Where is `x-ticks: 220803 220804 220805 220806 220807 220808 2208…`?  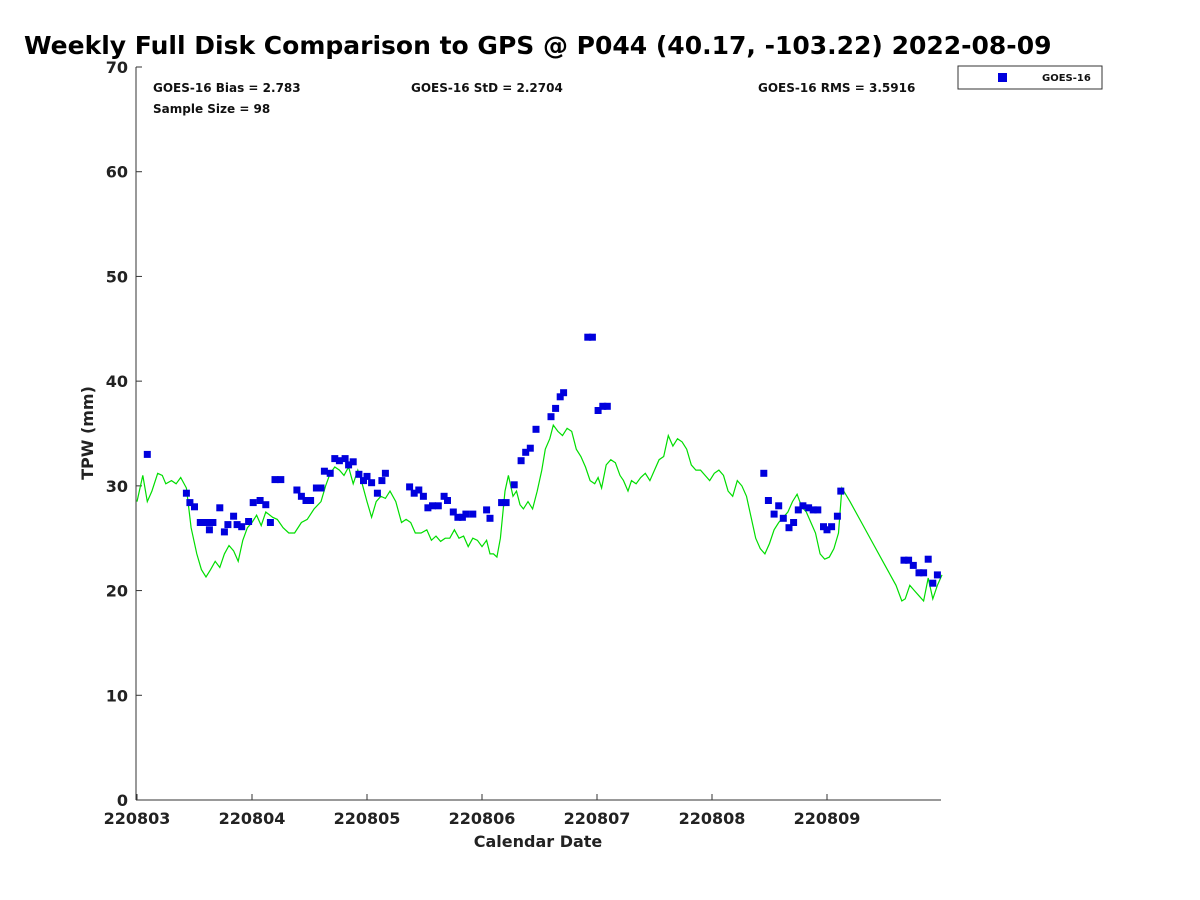 x-ticks: 220803 220804 220805 220806 220807 220808 2208… is located at coordinates (482, 811).